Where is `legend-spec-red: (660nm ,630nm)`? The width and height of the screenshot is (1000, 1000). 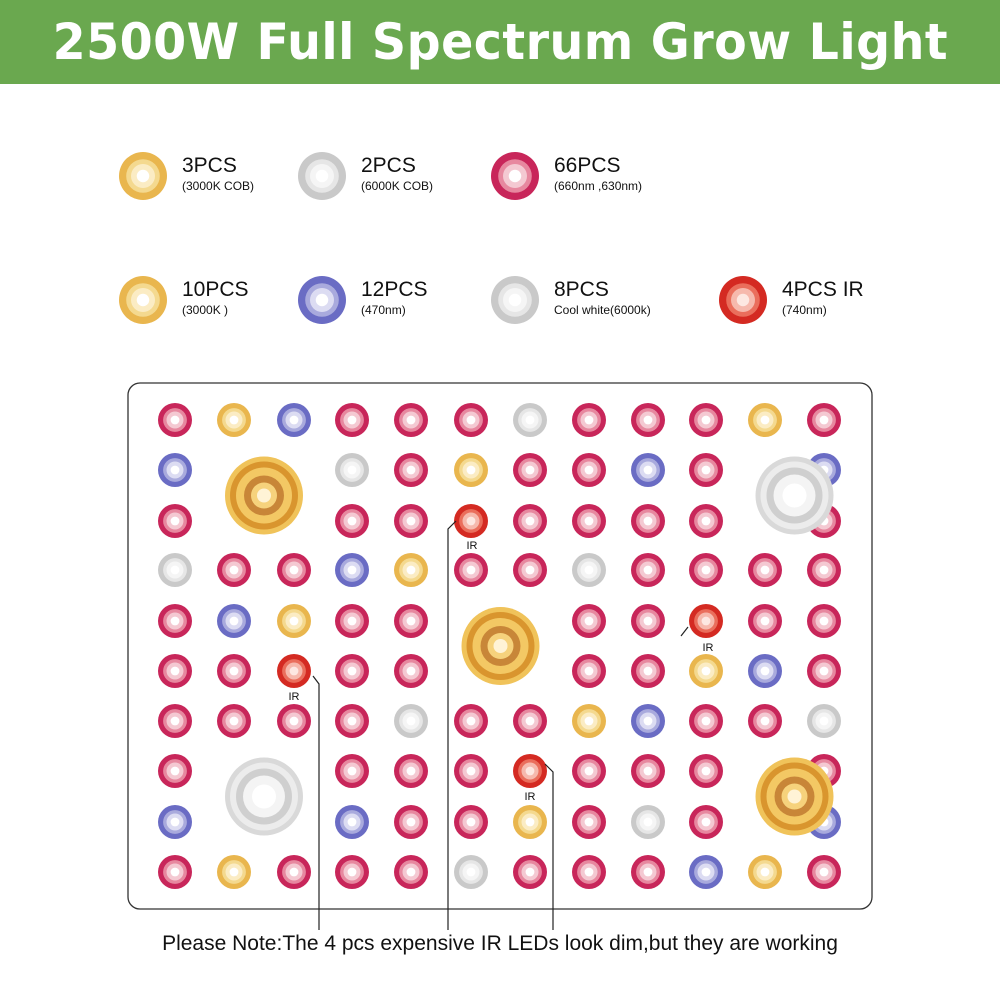 legend-spec-red: (660nm ,630nm) is located at coordinates (598, 186).